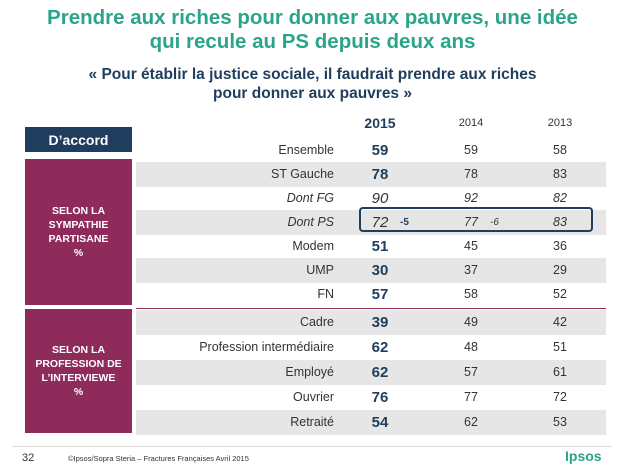  I want to click on value-2014: 78, so click(471, 174).